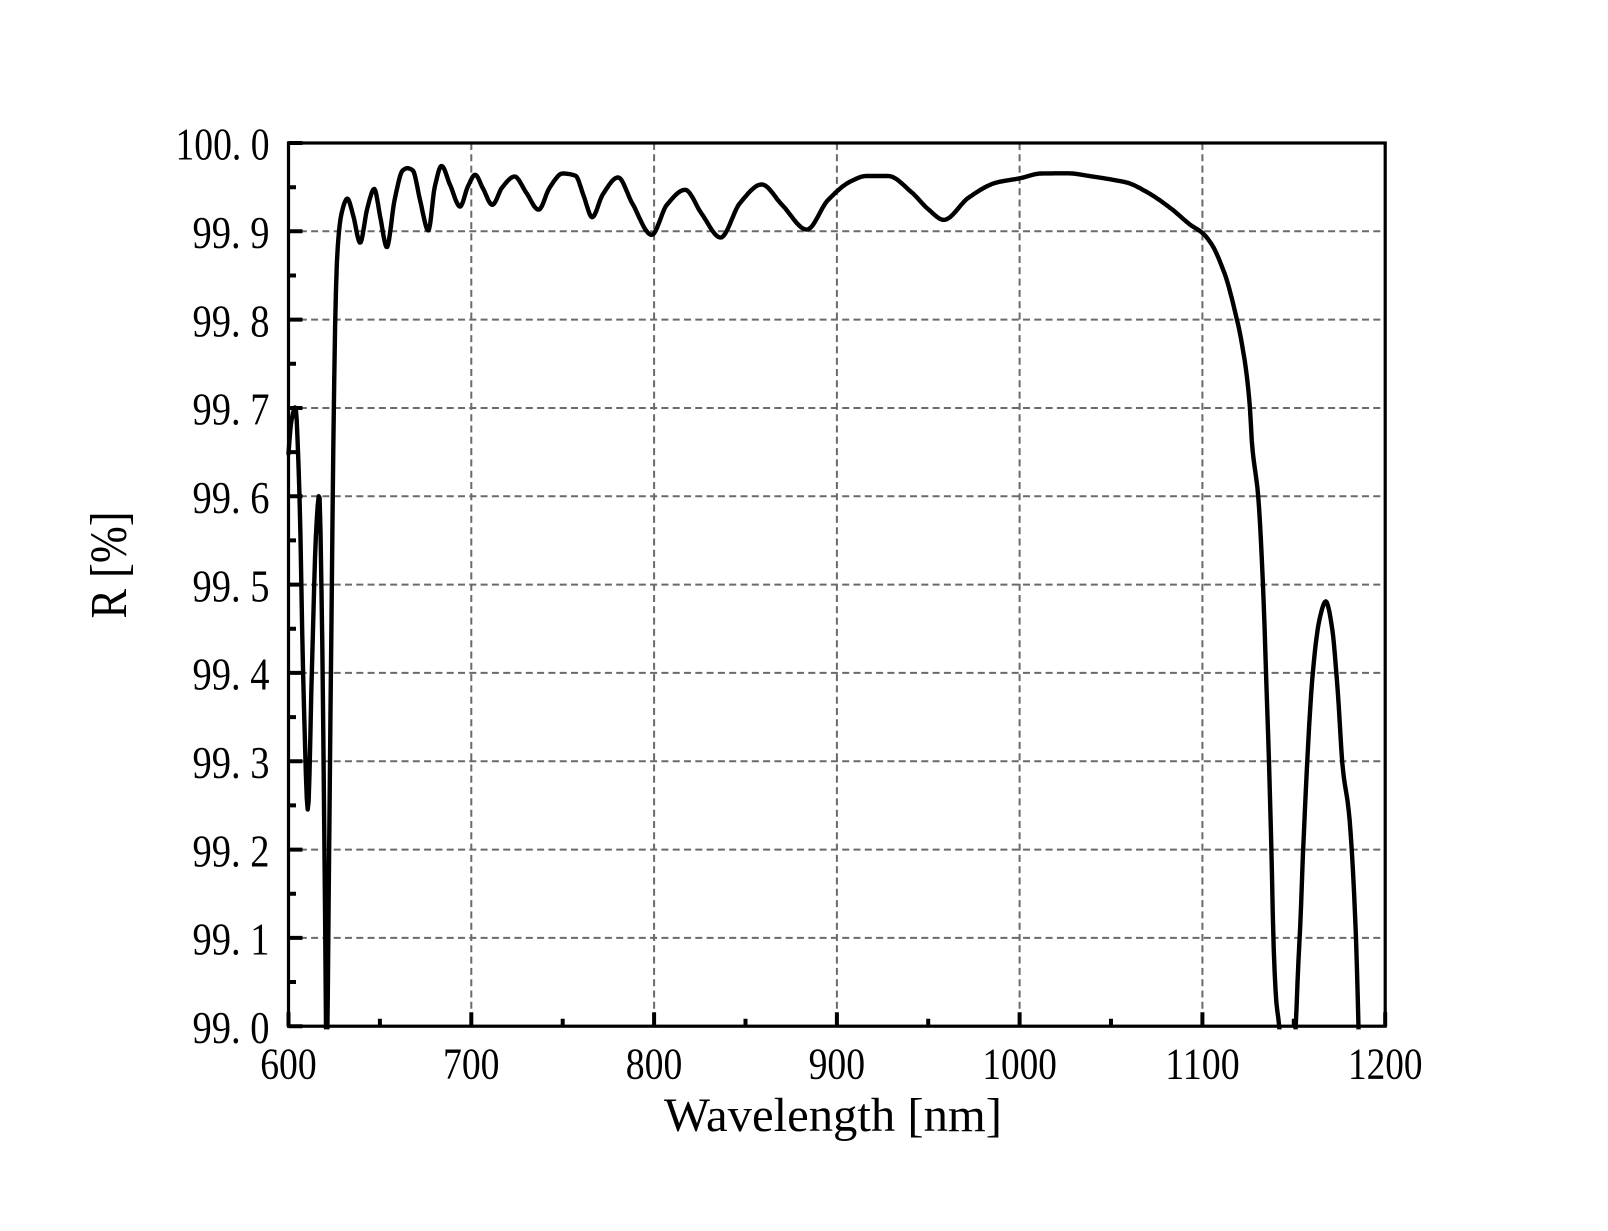 This screenshot has width=1608, height=1231. What do you see at coordinates (231, 1027) in the screenshot?
I see `svg-text: 99. 0` at bounding box center [231, 1027].